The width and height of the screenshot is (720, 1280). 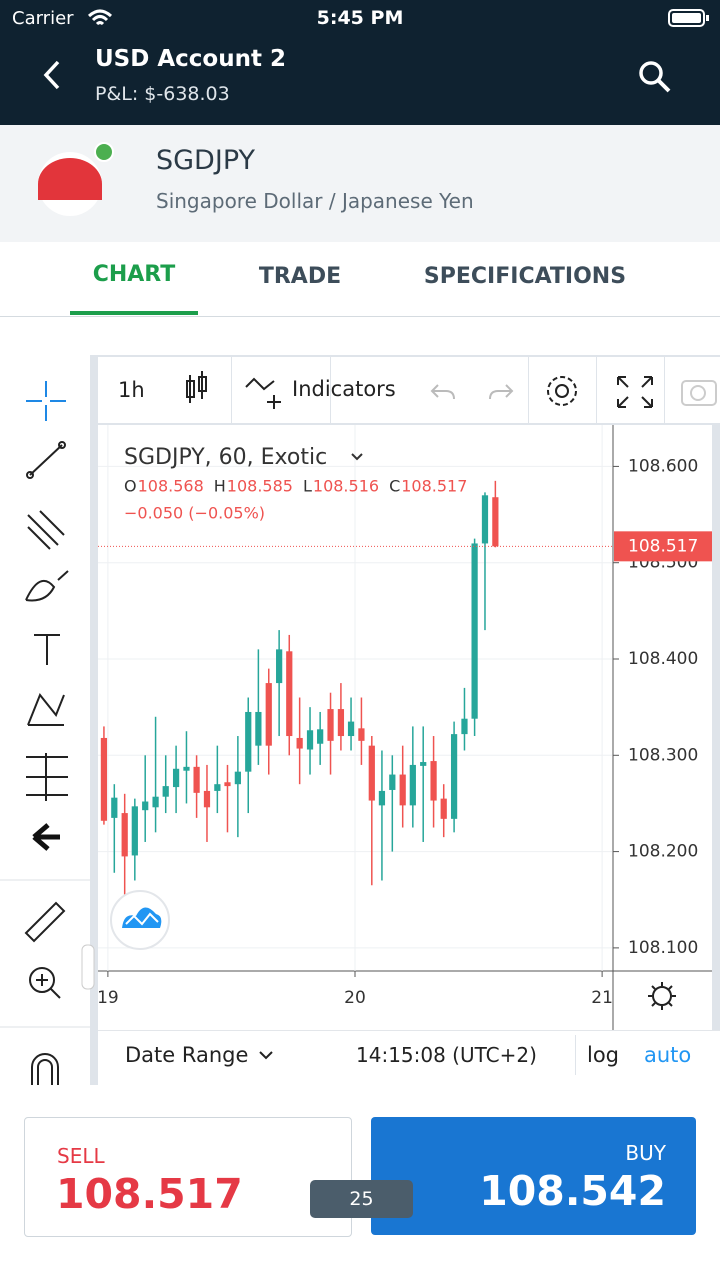 I want to click on sell-price: 108.517, so click(x=149, y=1194).